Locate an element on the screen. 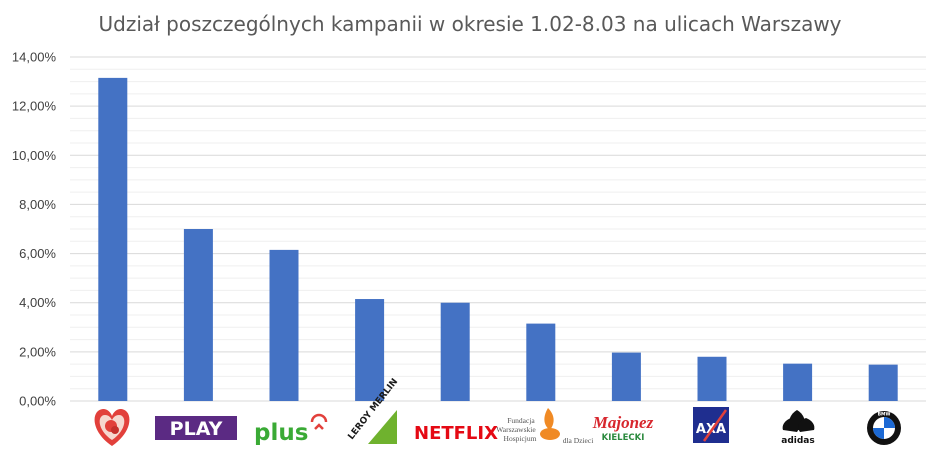 The image size is (941, 459). bar-majonez-kielecki-logo is located at coordinates (626, 376).